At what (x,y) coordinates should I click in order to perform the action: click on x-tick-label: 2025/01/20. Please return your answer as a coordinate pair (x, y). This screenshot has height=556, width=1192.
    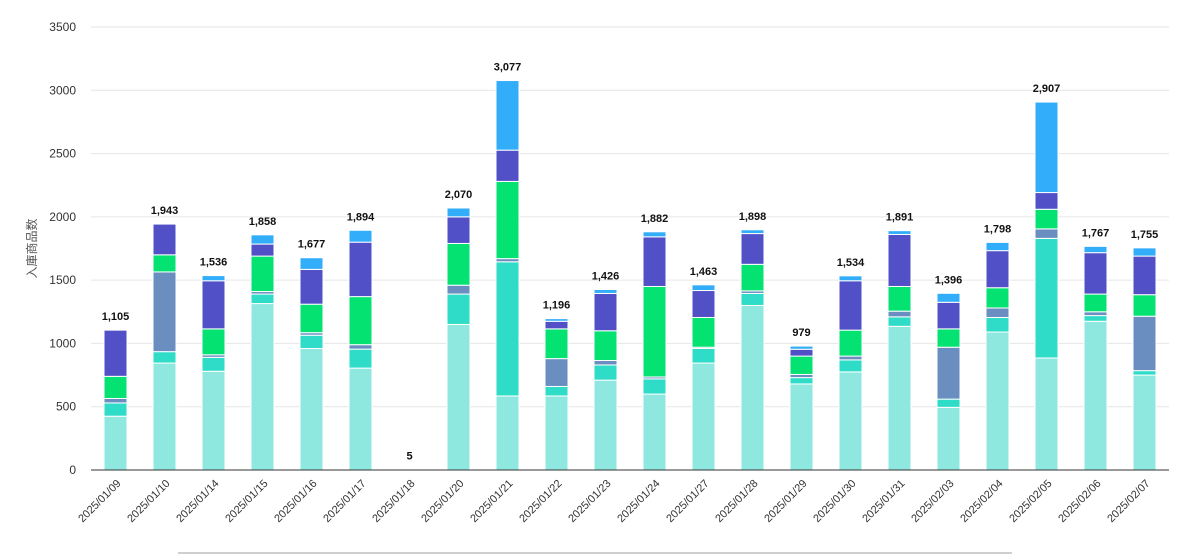
    Looking at the image, I should click on (442, 501).